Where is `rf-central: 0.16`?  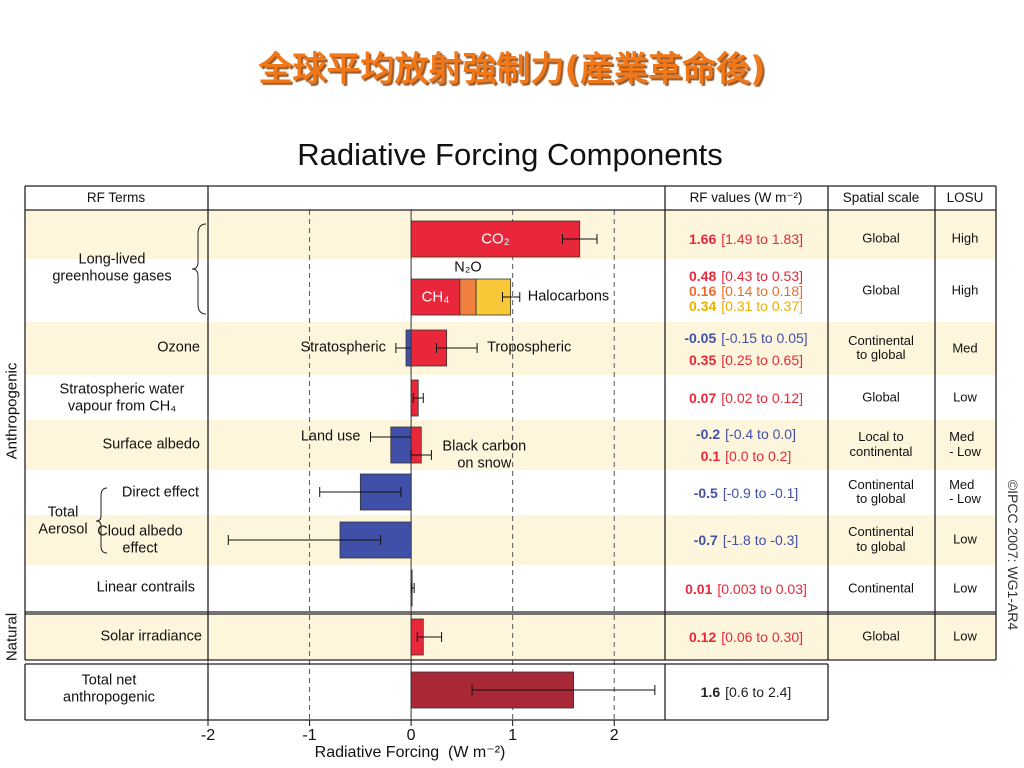 rf-central: 0.16 is located at coordinates (703, 290).